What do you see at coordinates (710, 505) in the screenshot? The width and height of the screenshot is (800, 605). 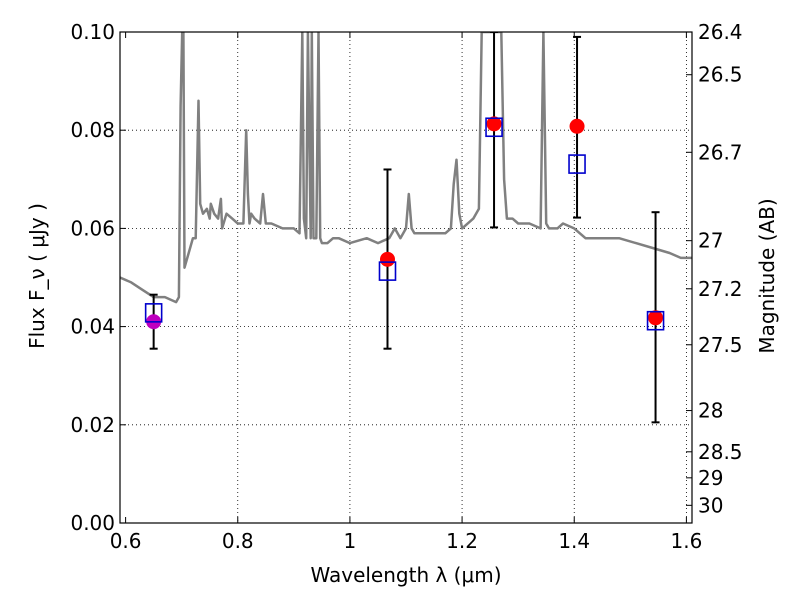 I see `right-tick-label: 30` at bounding box center [710, 505].